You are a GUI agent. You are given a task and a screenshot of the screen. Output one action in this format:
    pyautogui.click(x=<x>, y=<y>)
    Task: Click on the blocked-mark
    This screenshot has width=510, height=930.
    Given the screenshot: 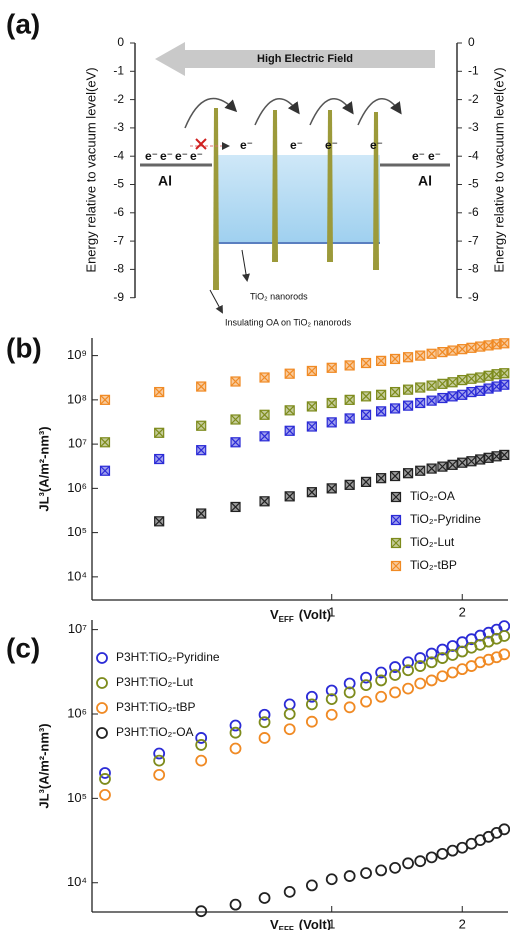 What is the action you would take?
    pyautogui.click(x=201, y=144)
    